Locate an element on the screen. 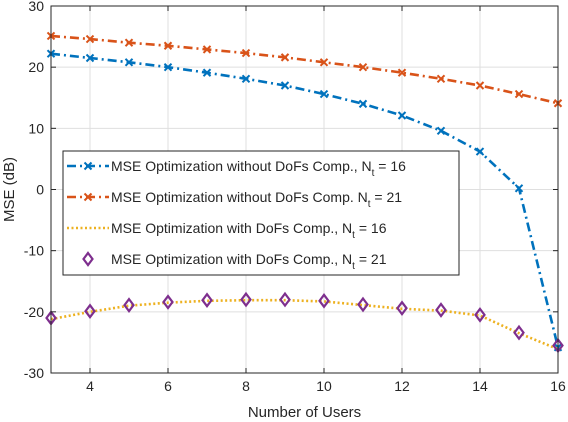 The width and height of the screenshot is (568, 422). legend-label-main: MSE Optimization without DoFs Comp., N is located at coordinates (241, 166).